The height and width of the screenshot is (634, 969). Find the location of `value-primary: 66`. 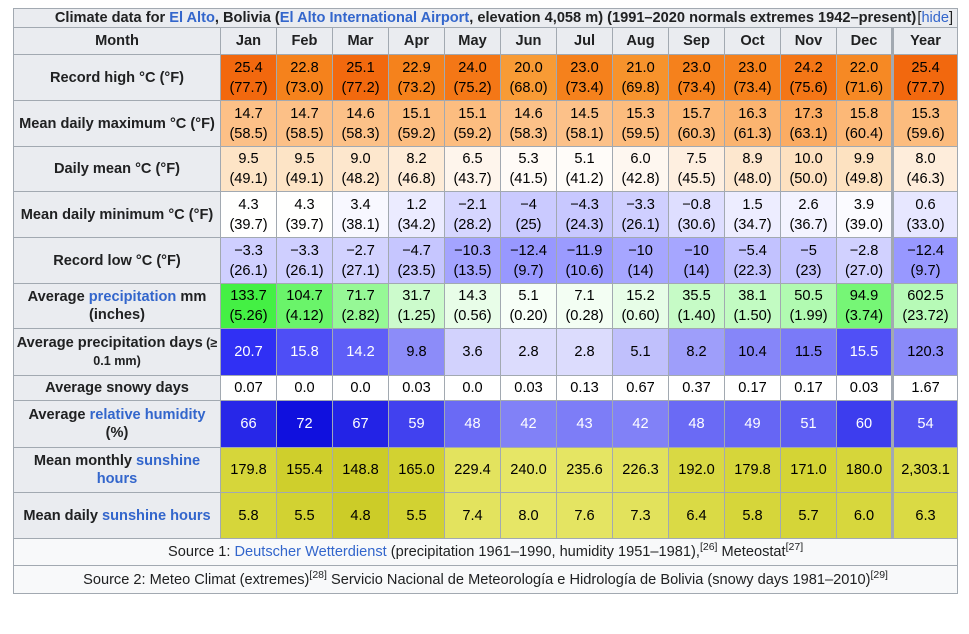

value-primary: 66 is located at coordinates (248, 424).